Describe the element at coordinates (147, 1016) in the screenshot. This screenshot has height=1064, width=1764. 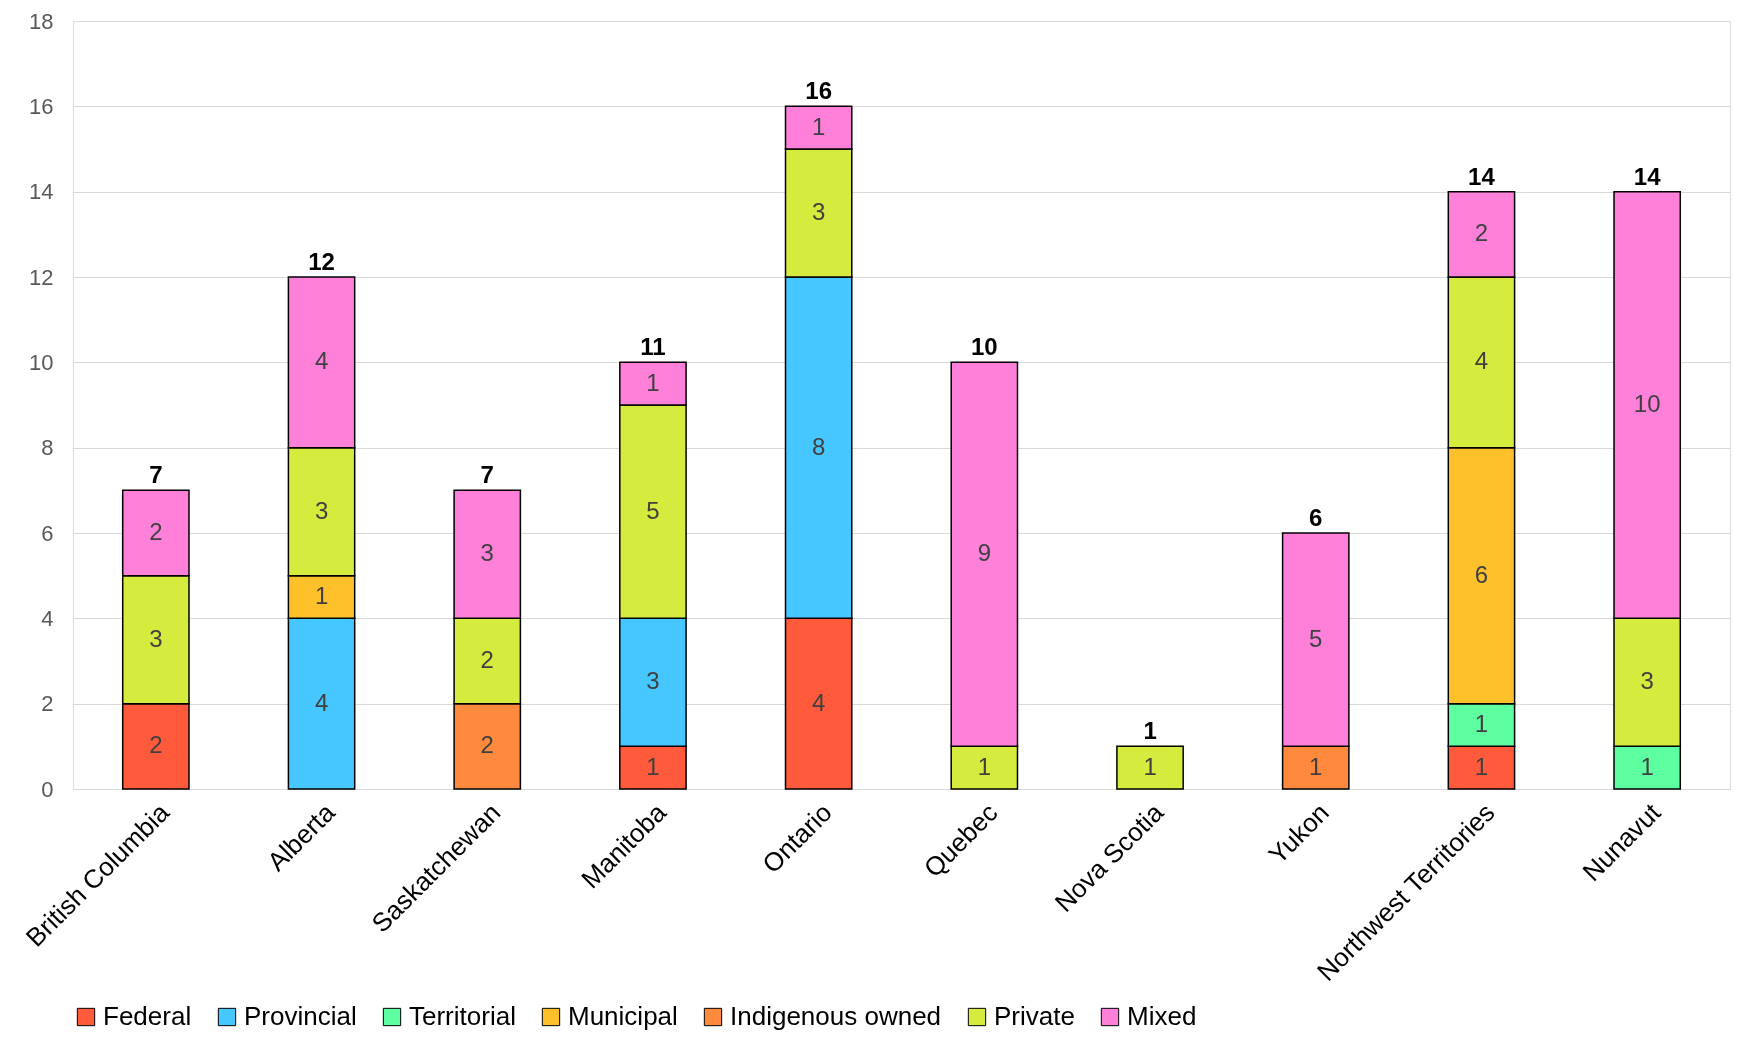
I see `legend-label: Federal` at that location.